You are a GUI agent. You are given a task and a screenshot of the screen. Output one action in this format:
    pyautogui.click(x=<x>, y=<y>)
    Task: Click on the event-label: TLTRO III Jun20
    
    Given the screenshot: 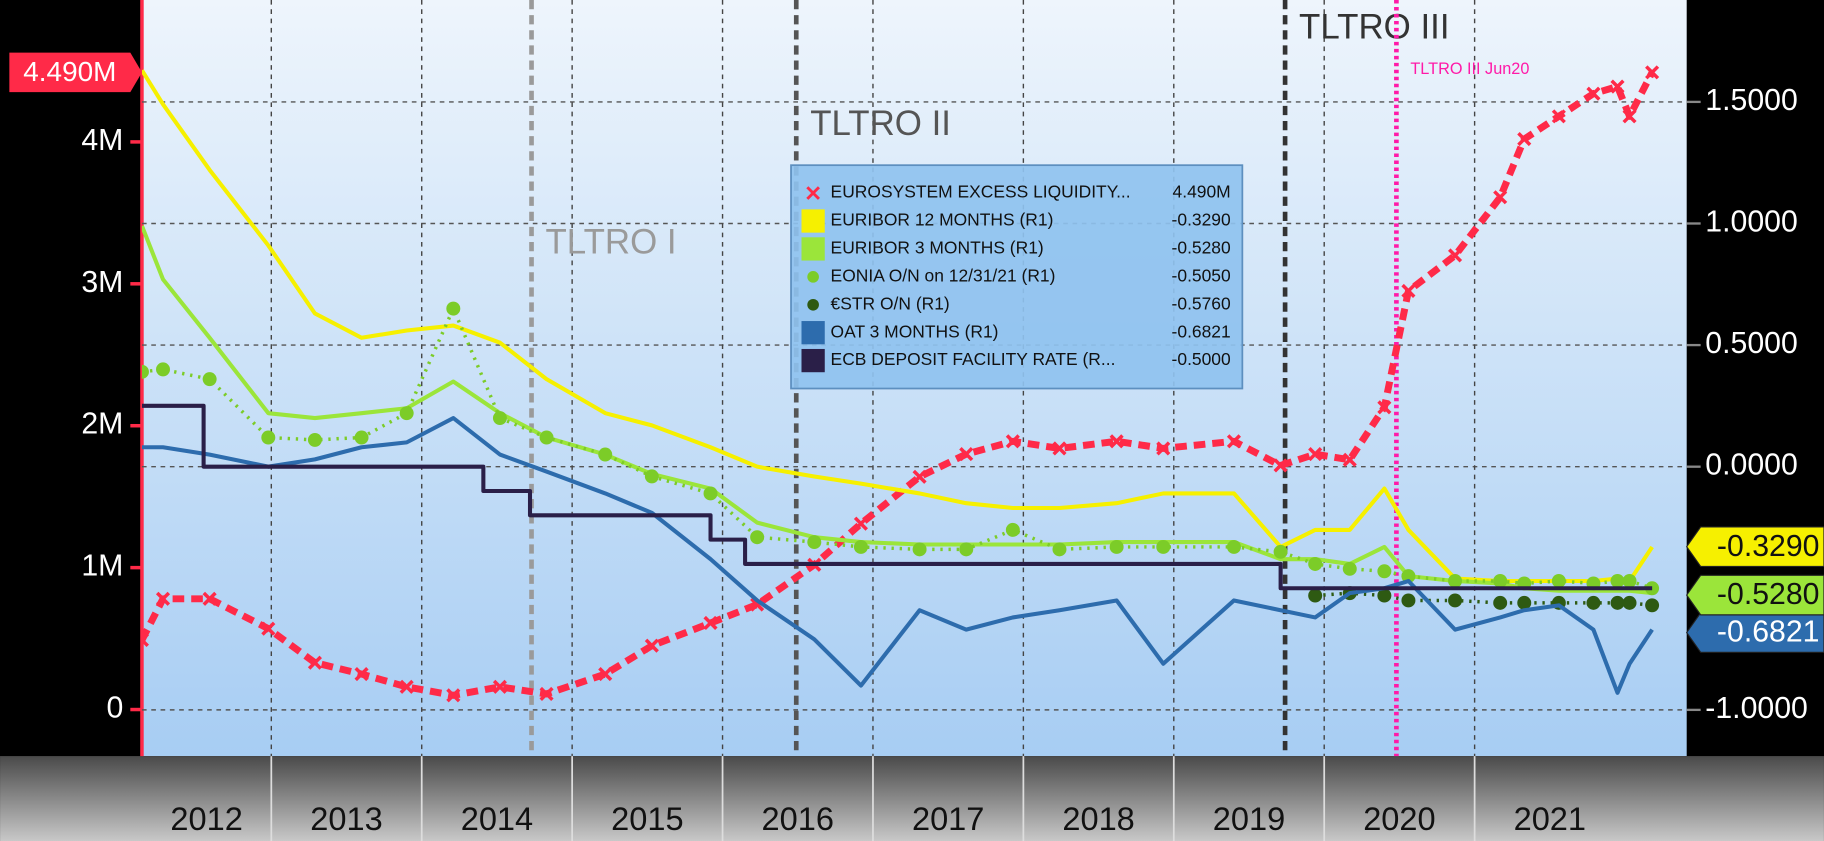 What is the action you would take?
    pyautogui.click(x=1469, y=69)
    